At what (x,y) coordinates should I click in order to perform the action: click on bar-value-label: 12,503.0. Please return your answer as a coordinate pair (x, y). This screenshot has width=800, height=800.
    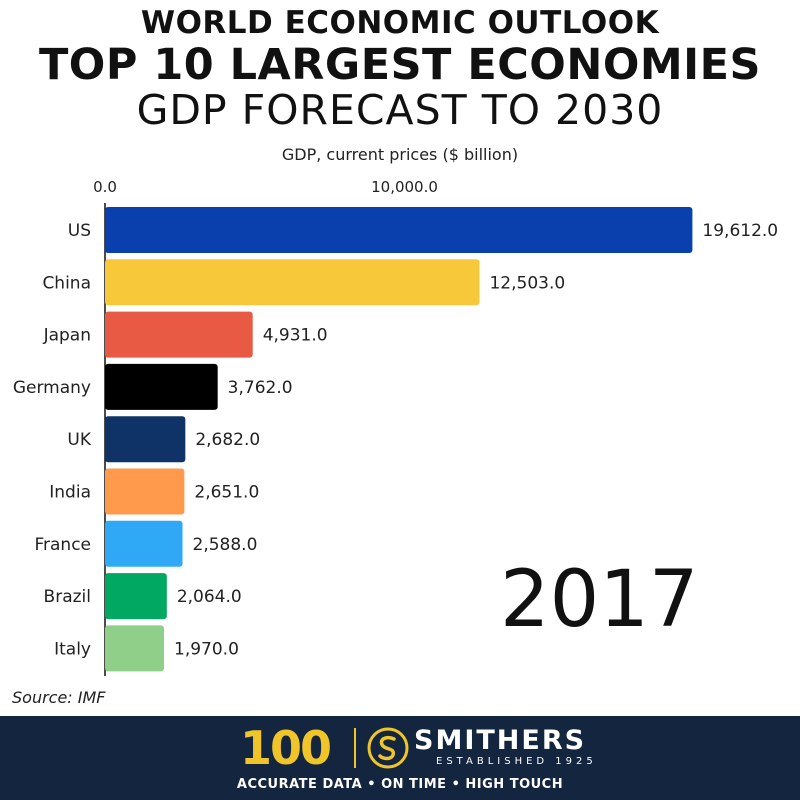
    Looking at the image, I should click on (527, 283).